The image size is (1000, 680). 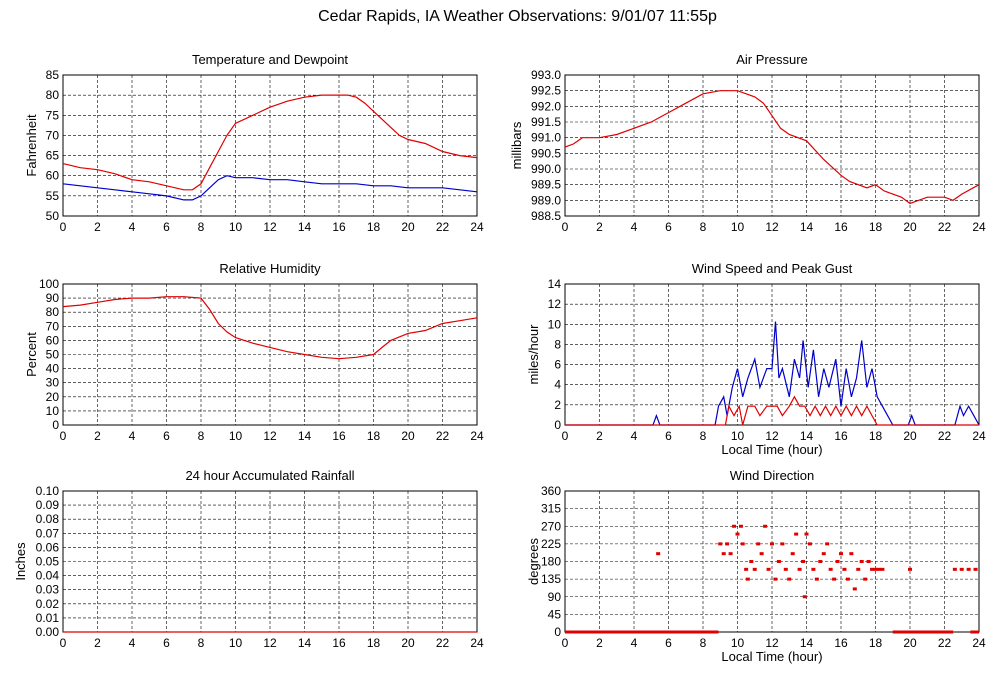 I want to click on humidity-y-tick-label: 0, so click(x=55, y=425).